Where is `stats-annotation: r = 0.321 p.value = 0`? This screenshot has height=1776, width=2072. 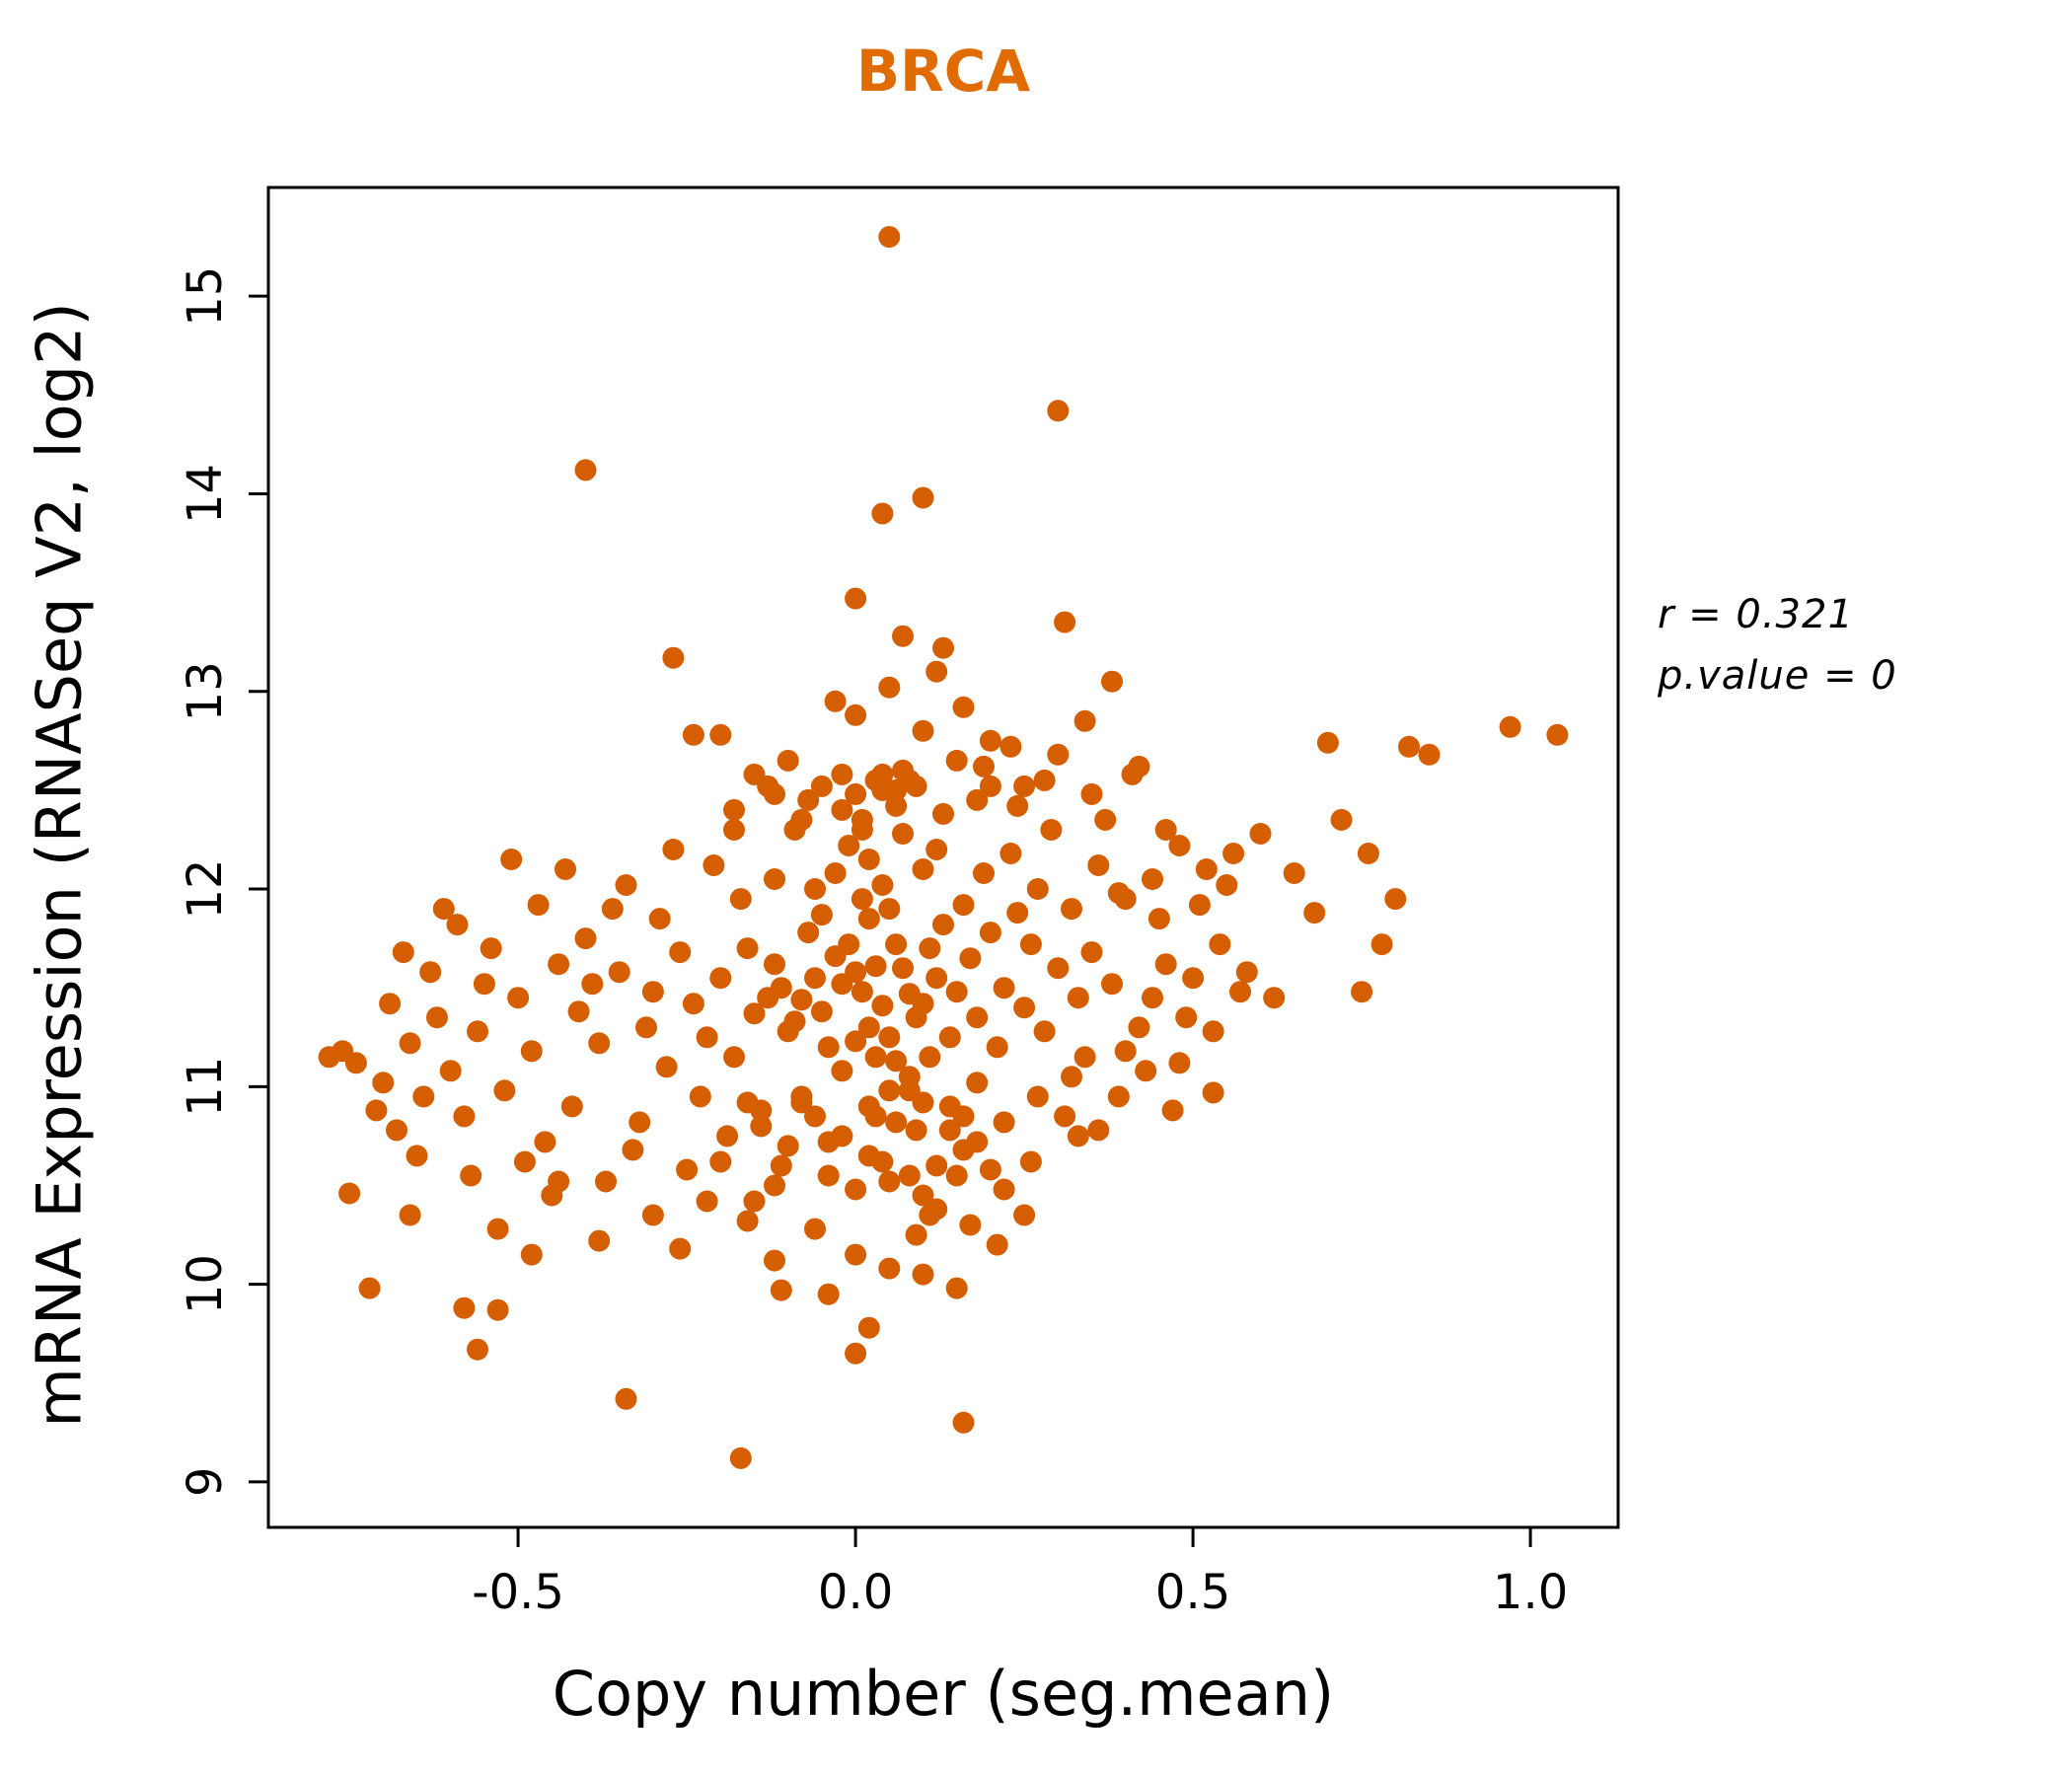 stats-annotation: r = 0.321 p.value = 0 is located at coordinates (1778, 645).